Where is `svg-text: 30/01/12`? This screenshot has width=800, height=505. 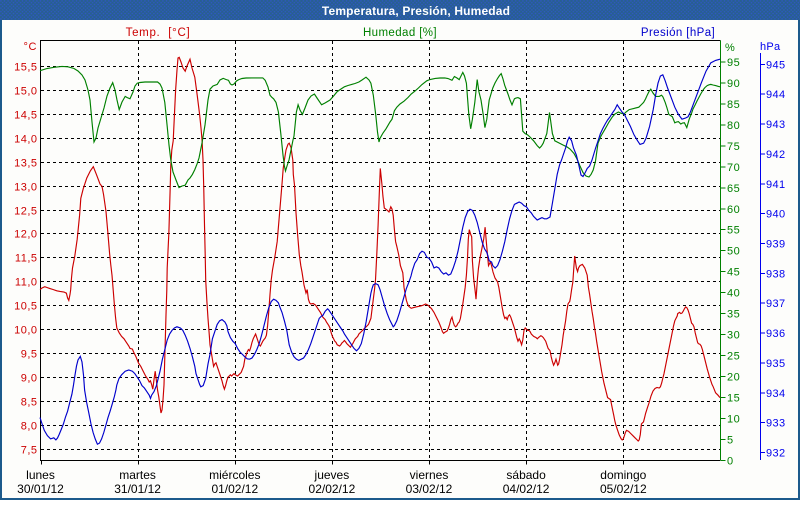 svg-text: 30/01/12 is located at coordinates (40, 489).